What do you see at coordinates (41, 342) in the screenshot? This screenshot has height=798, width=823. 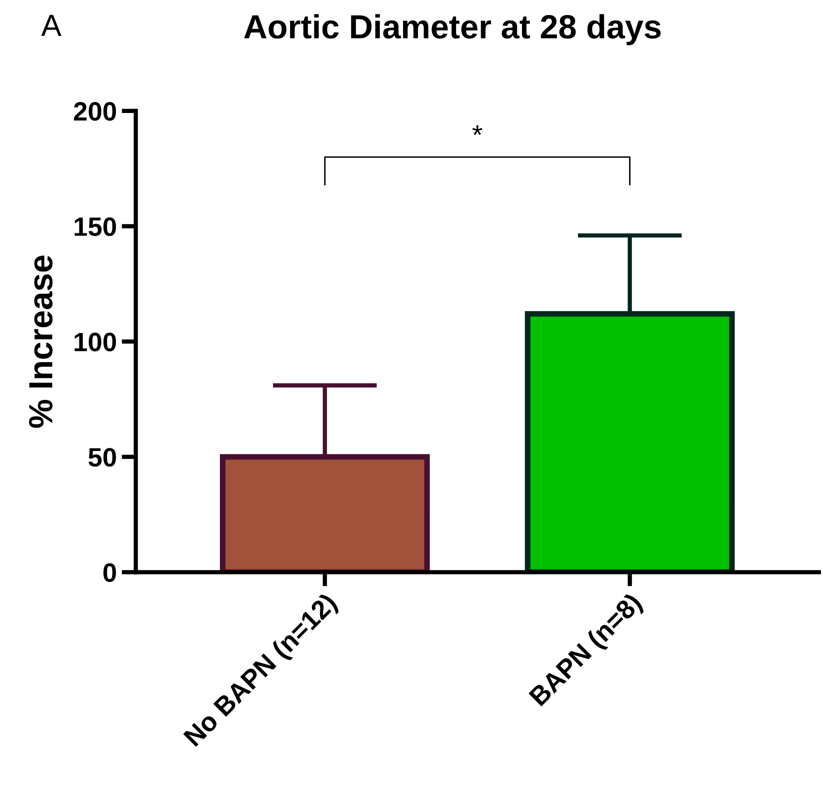 I see `y-axis-title: % Increase` at bounding box center [41, 342].